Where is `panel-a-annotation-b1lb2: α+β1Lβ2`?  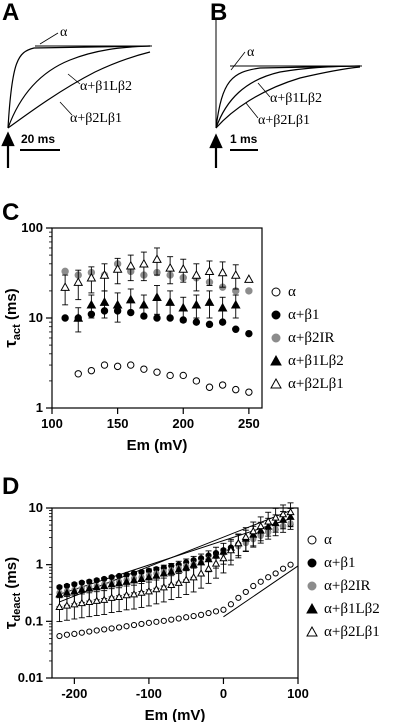
panel-a-annotation-b1lb2: α+β1Lβ2 is located at coordinates (106, 86).